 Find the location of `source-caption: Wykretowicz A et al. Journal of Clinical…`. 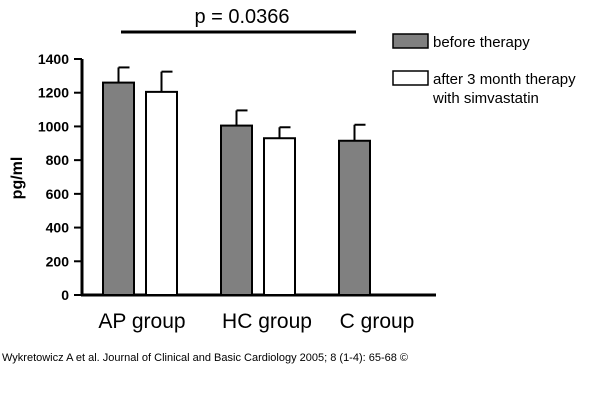

source-caption: Wykretowicz A et al. Journal of Clinical… is located at coordinates (205, 358).